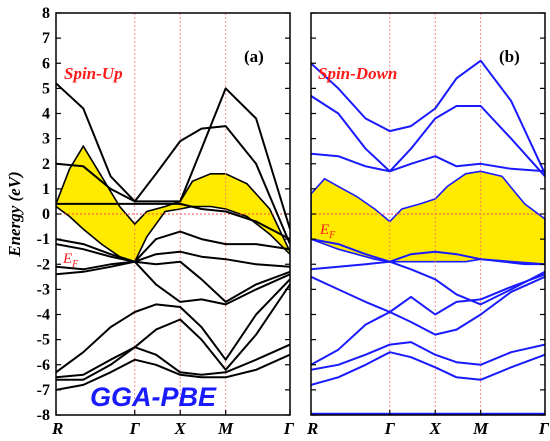 Image resolution: width=550 pixels, height=441 pixels. I want to click on y-tick-label: -6, so click(43, 365).